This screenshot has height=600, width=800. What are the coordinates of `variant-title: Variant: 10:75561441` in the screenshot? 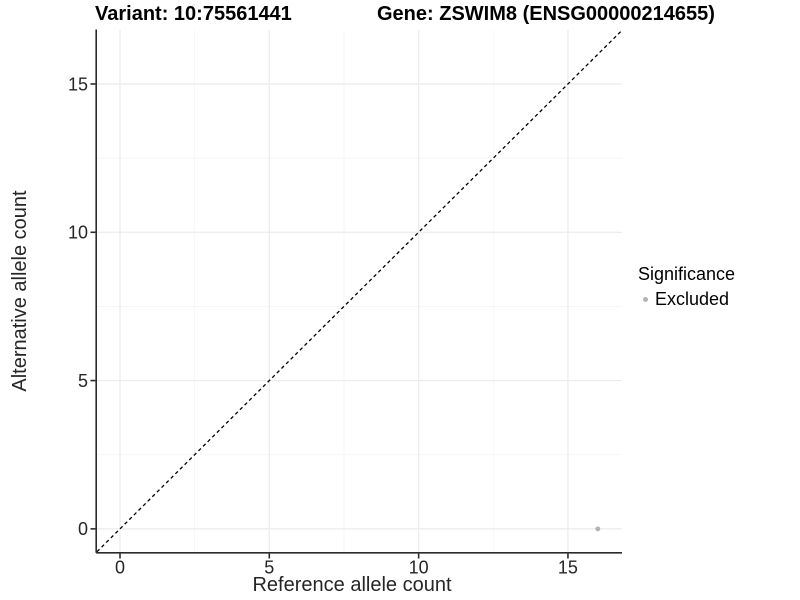 It's located at (193, 14).